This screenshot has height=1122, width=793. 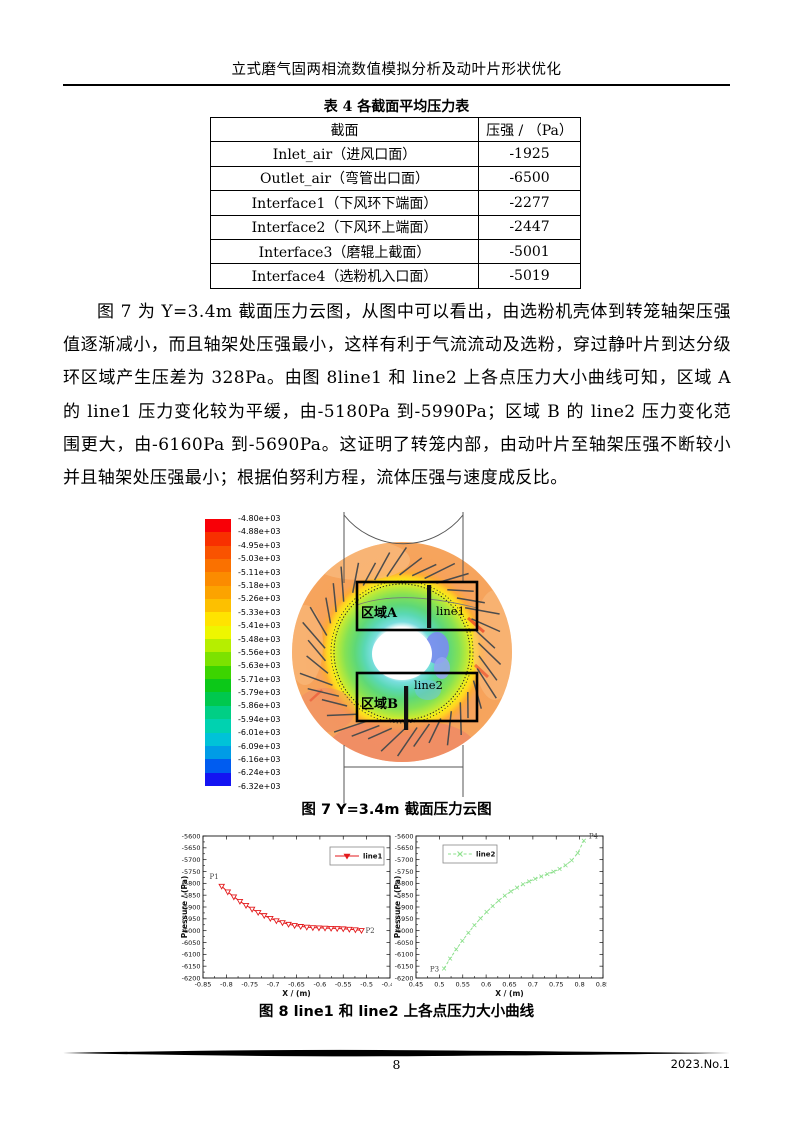 I want to click on colorbar-tick-label: -5.48e+03, so click(x=259, y=639).